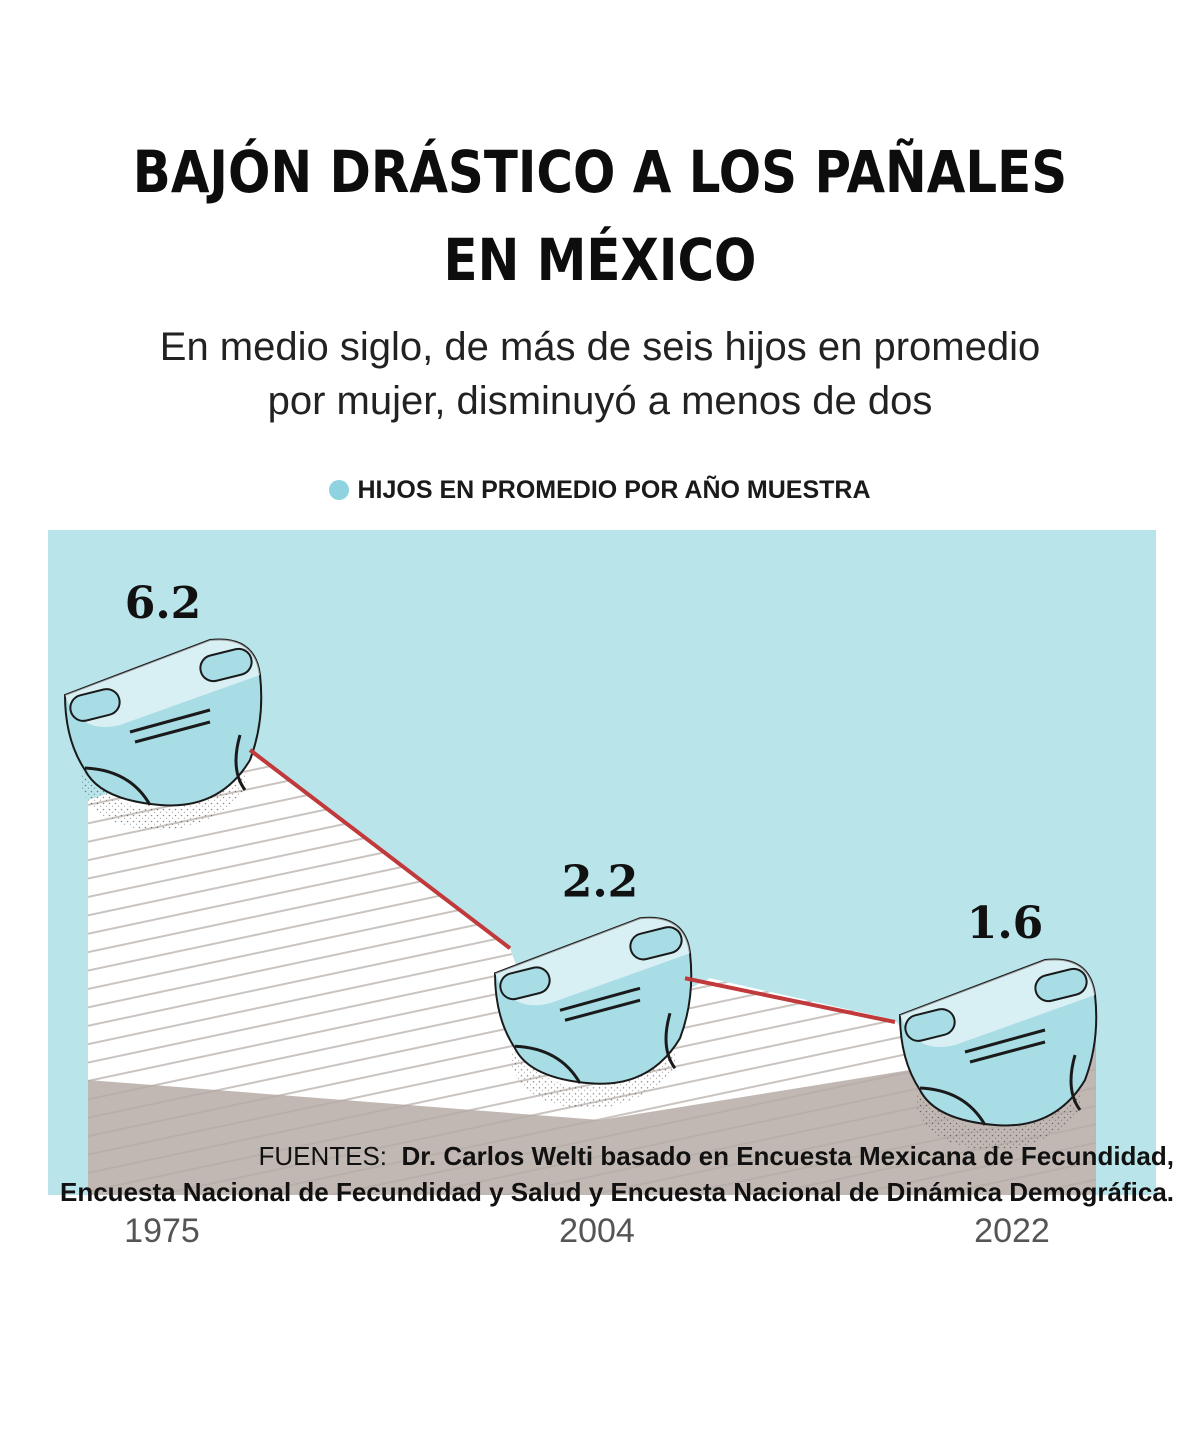 The image size is (1200, 1435). What do you see at coordinates (1012, 1231) in the screenshot?
I see `x-tick-label-2022: 2022` at bounding box center [1012, 1231].